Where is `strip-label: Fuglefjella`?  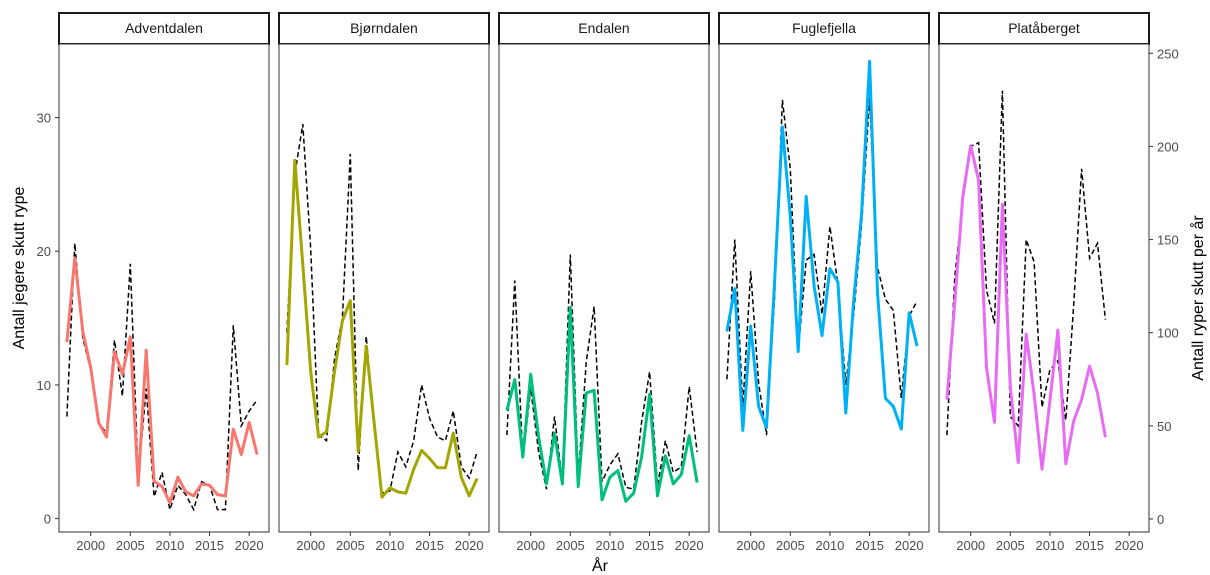 strip-label: Fuglefjella is located at coordinates (824, 28).